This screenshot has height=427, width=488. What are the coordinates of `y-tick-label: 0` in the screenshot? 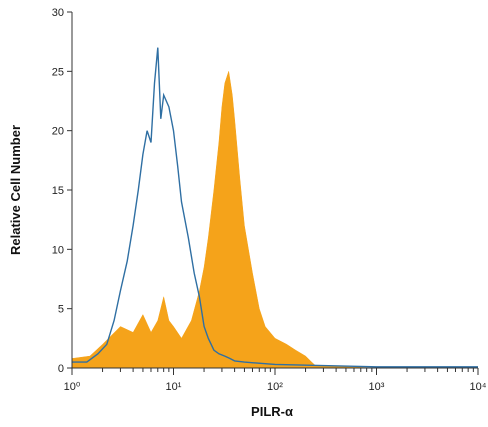 It's located at (61, 369).